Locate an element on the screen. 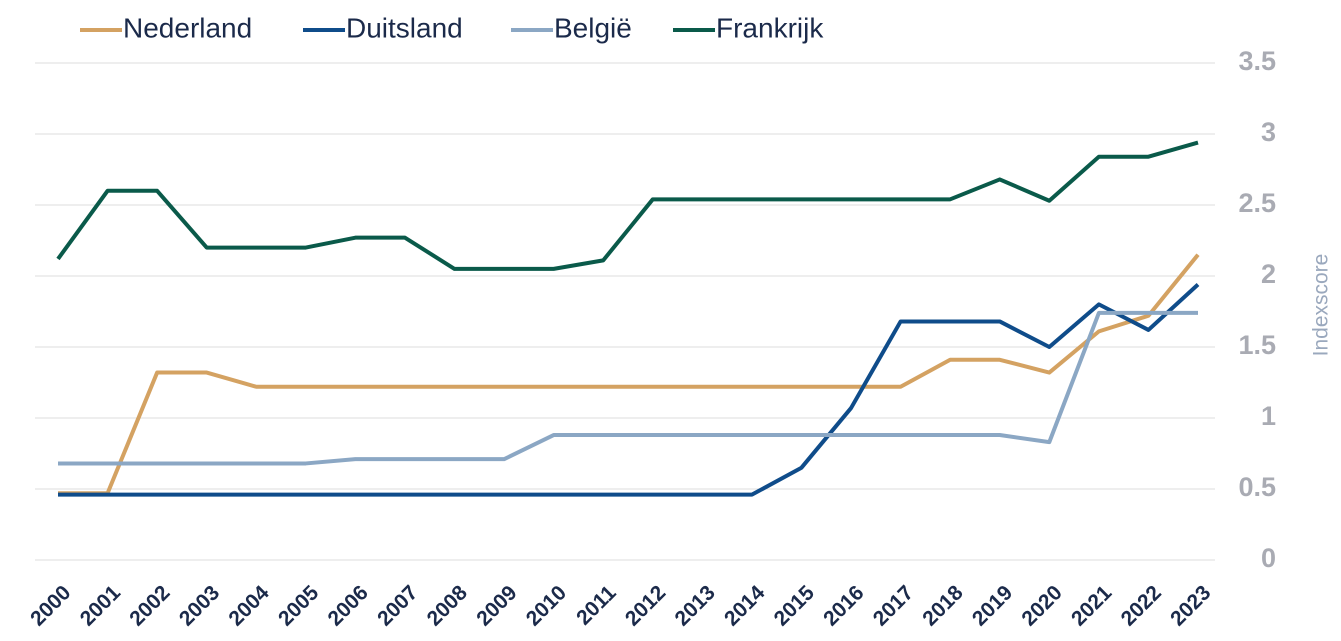 Image resolution: width=1341 pixels, height=641 pixels. y-tick-label: 3 is located at coordinates (1268, 132).